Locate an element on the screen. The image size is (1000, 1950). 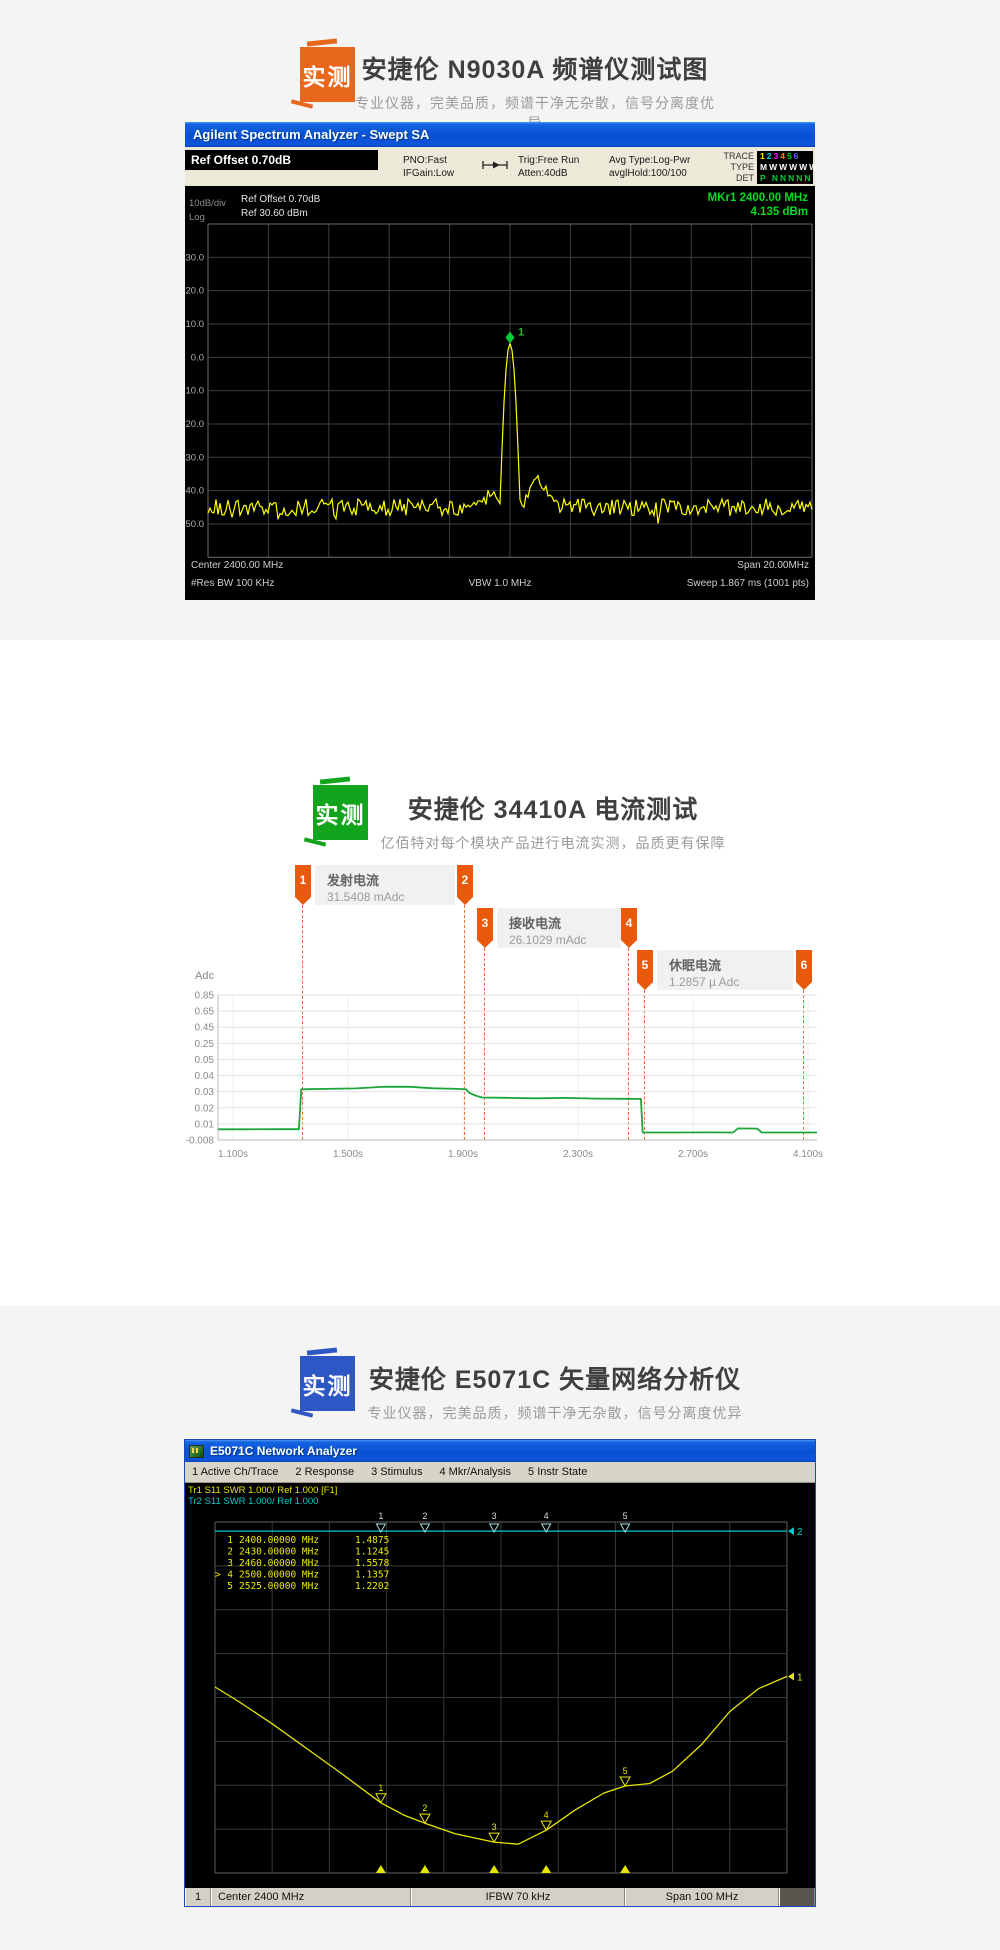
center-frequency-status: Center 2400 MHz is located at coordinates (311, 1897).